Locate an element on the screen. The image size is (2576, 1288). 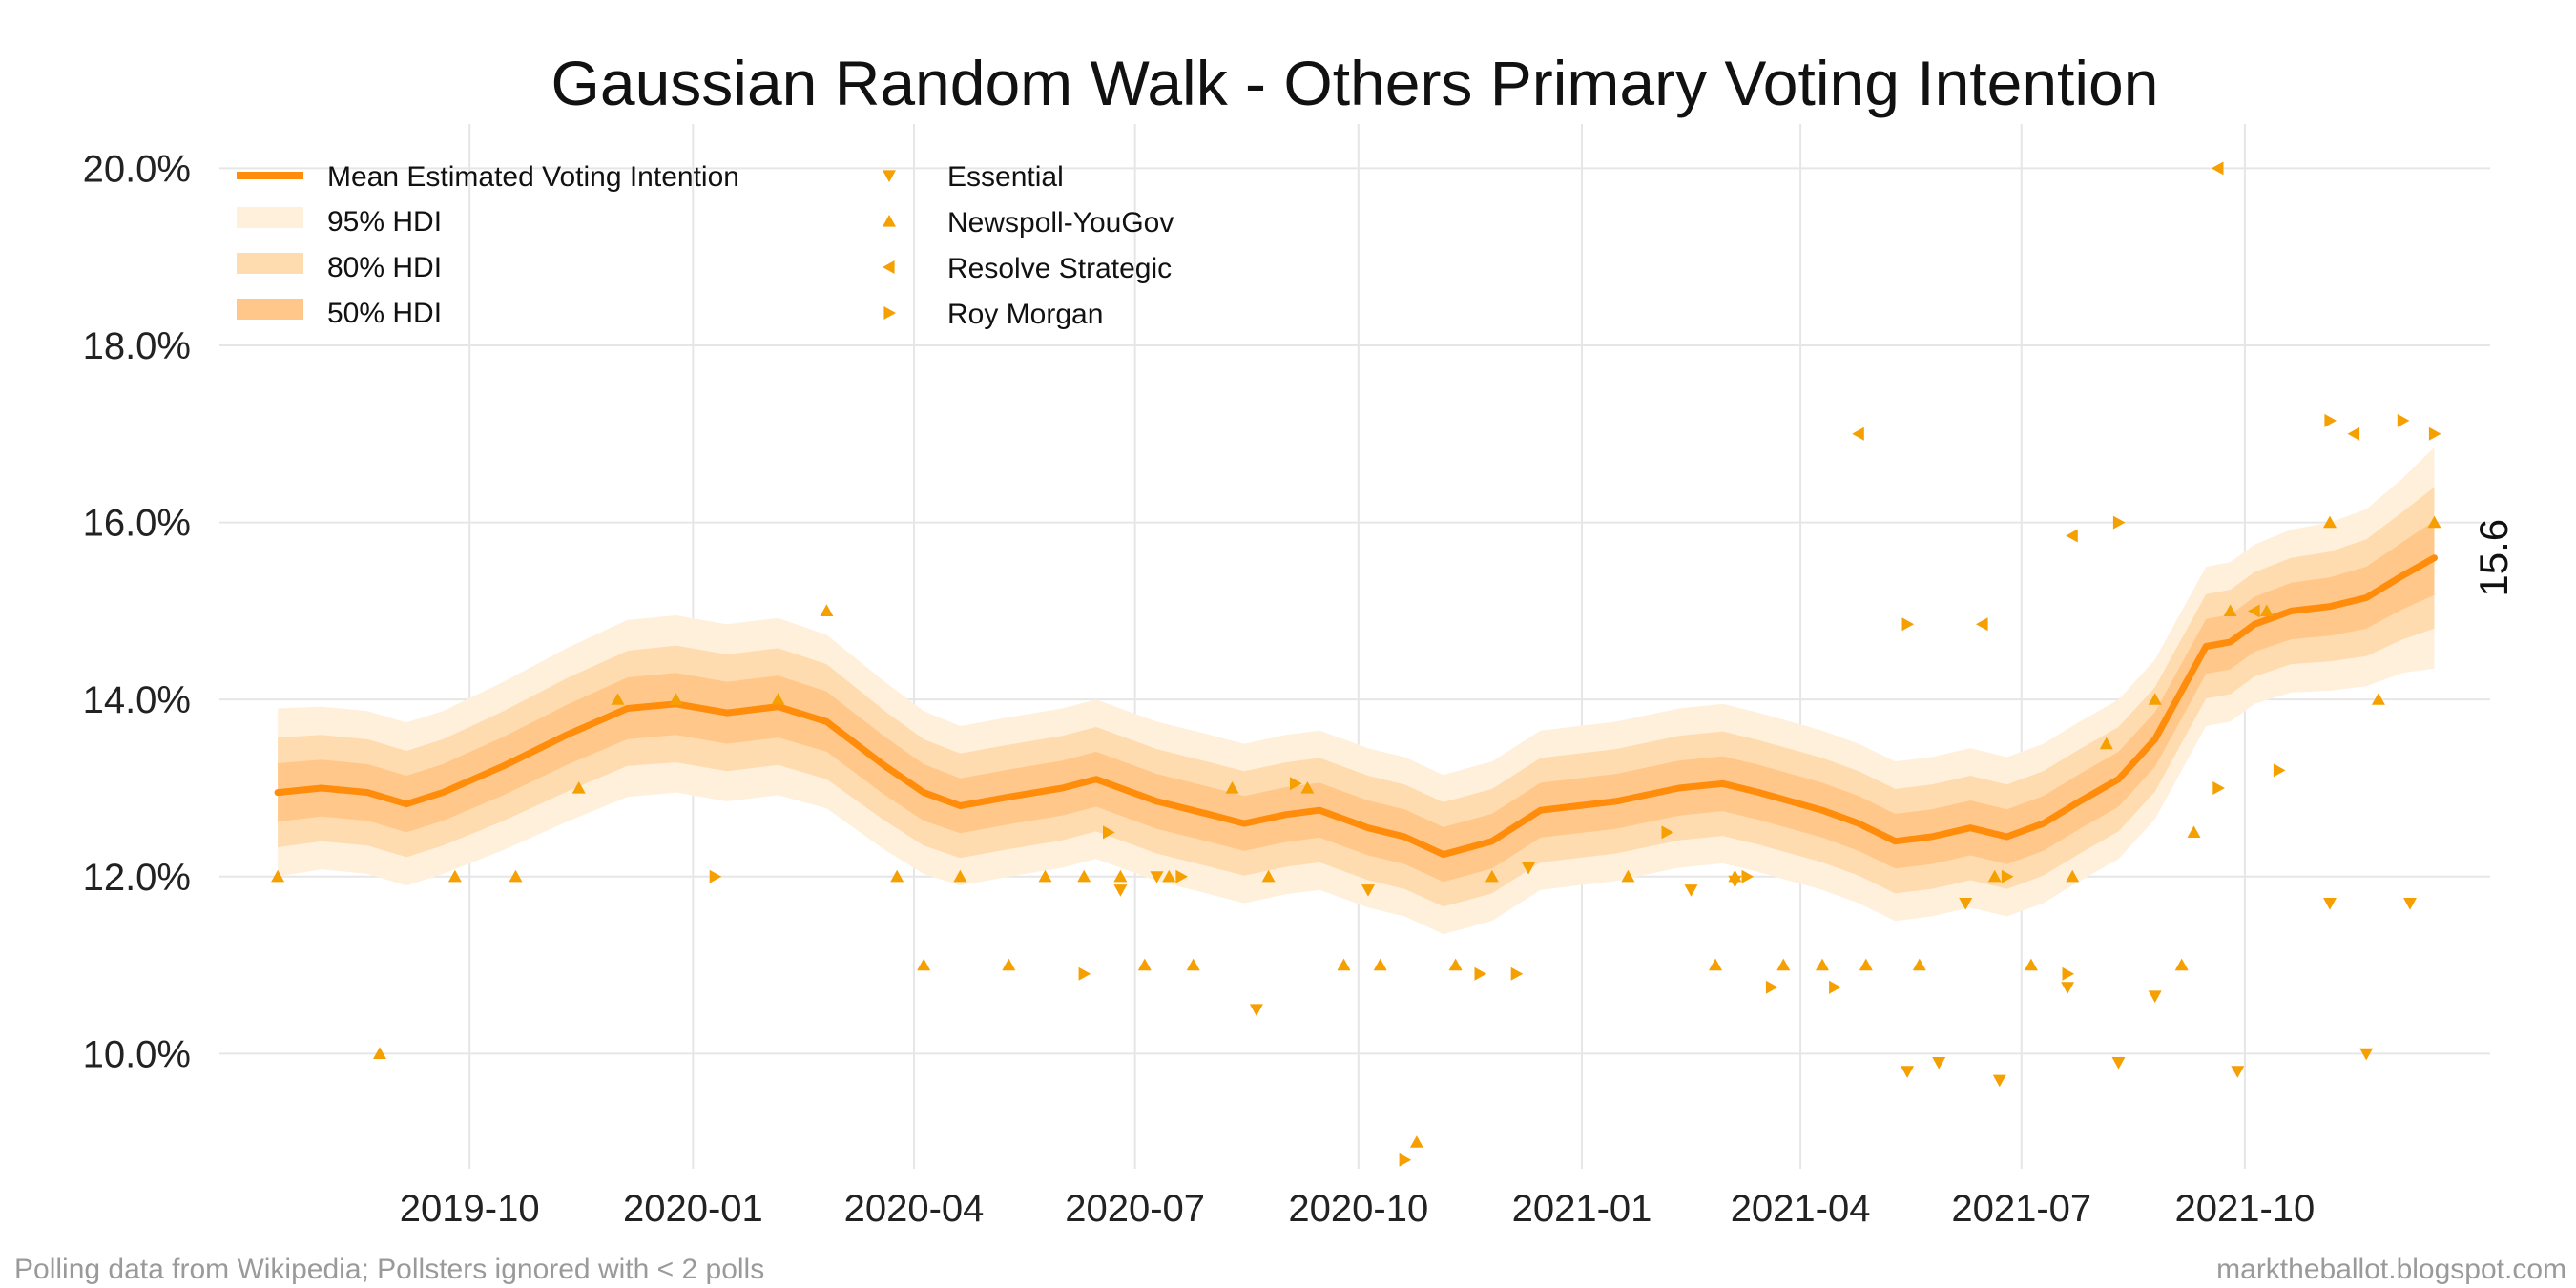
legend-pollster-label: Newspoll-YouGov is located at coordinates (1060, 223).